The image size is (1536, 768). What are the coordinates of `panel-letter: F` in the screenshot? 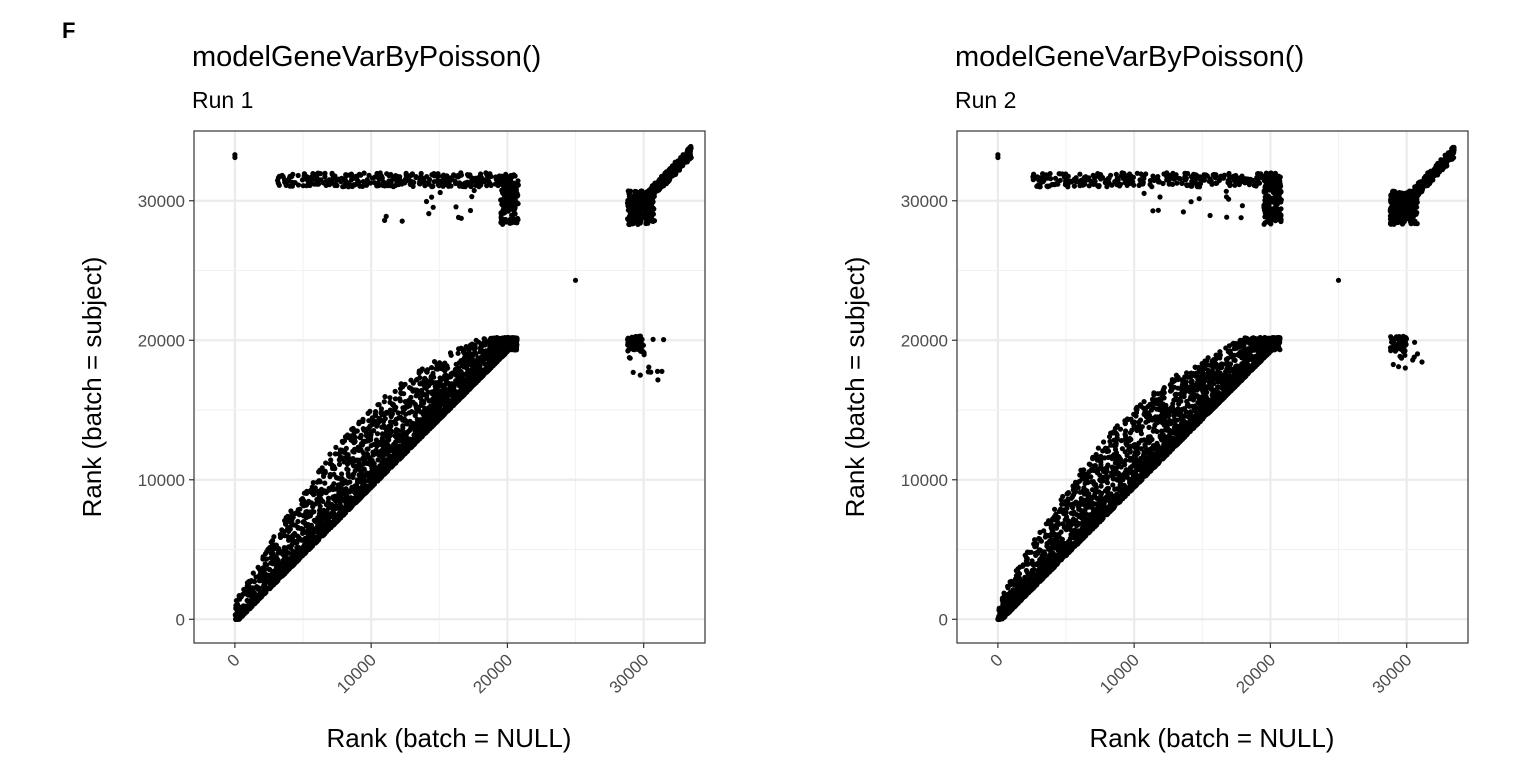 It's located at (68, 30).